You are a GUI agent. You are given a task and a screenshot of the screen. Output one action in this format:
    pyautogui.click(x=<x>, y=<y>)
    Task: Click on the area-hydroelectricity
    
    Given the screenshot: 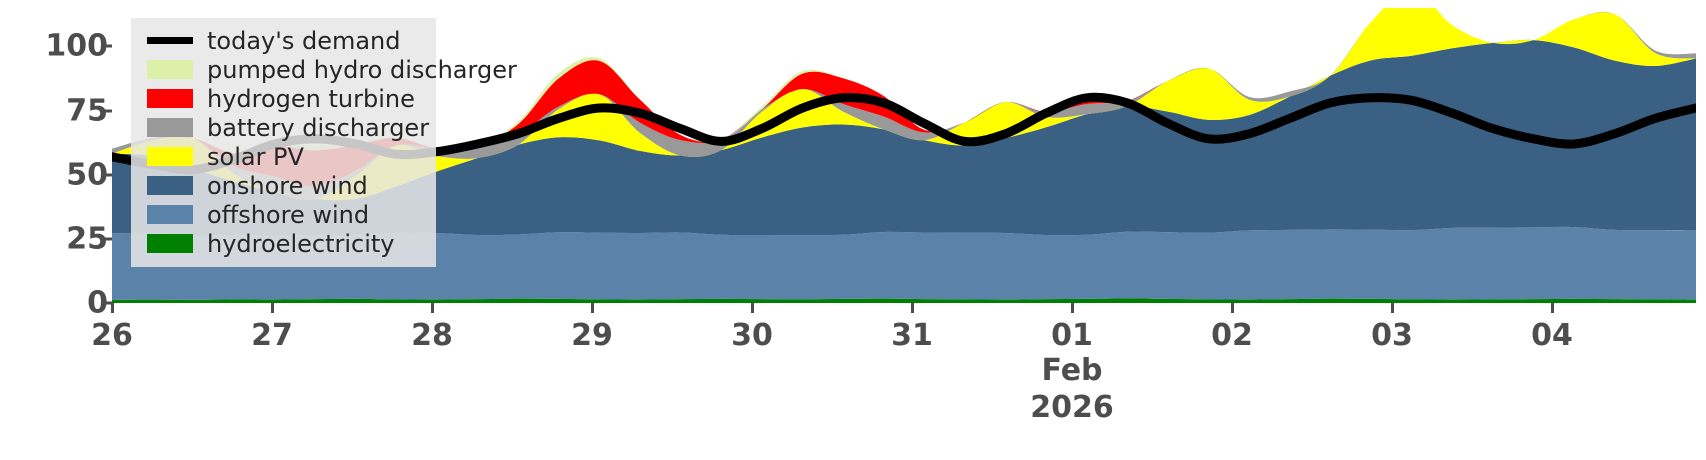 What is the action you would take?
    pyautogui.click(x=904, y=300)
    